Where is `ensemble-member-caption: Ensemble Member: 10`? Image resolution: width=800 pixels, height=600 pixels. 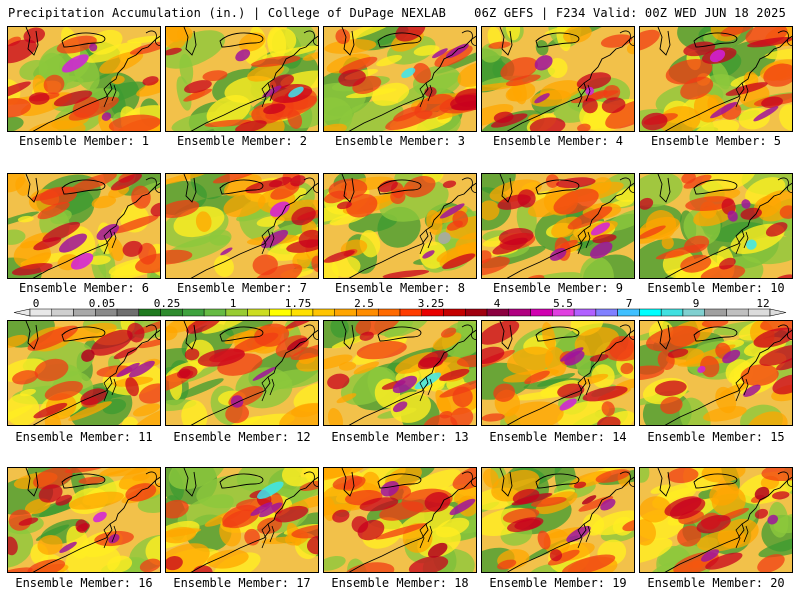
ensemble-member-caption: Ensemble Member: 10 is located at coordinates (716, 288).